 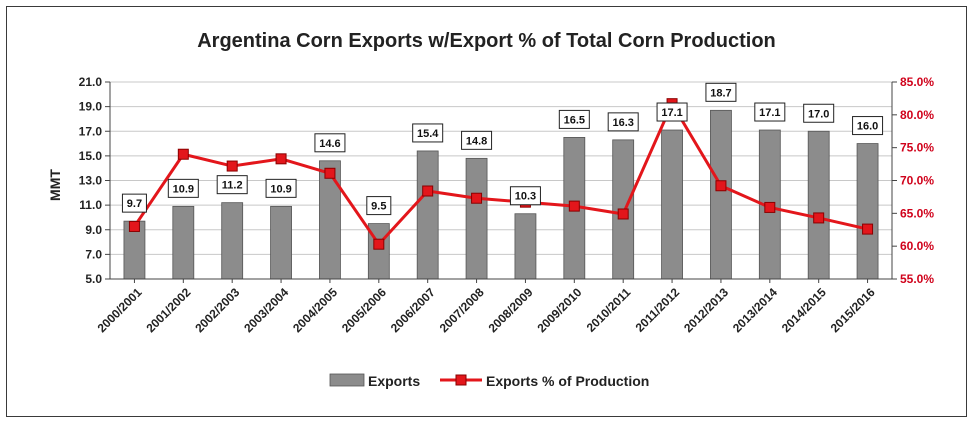 I want to click on data-label: 15.4, so click(x=428, y=134).